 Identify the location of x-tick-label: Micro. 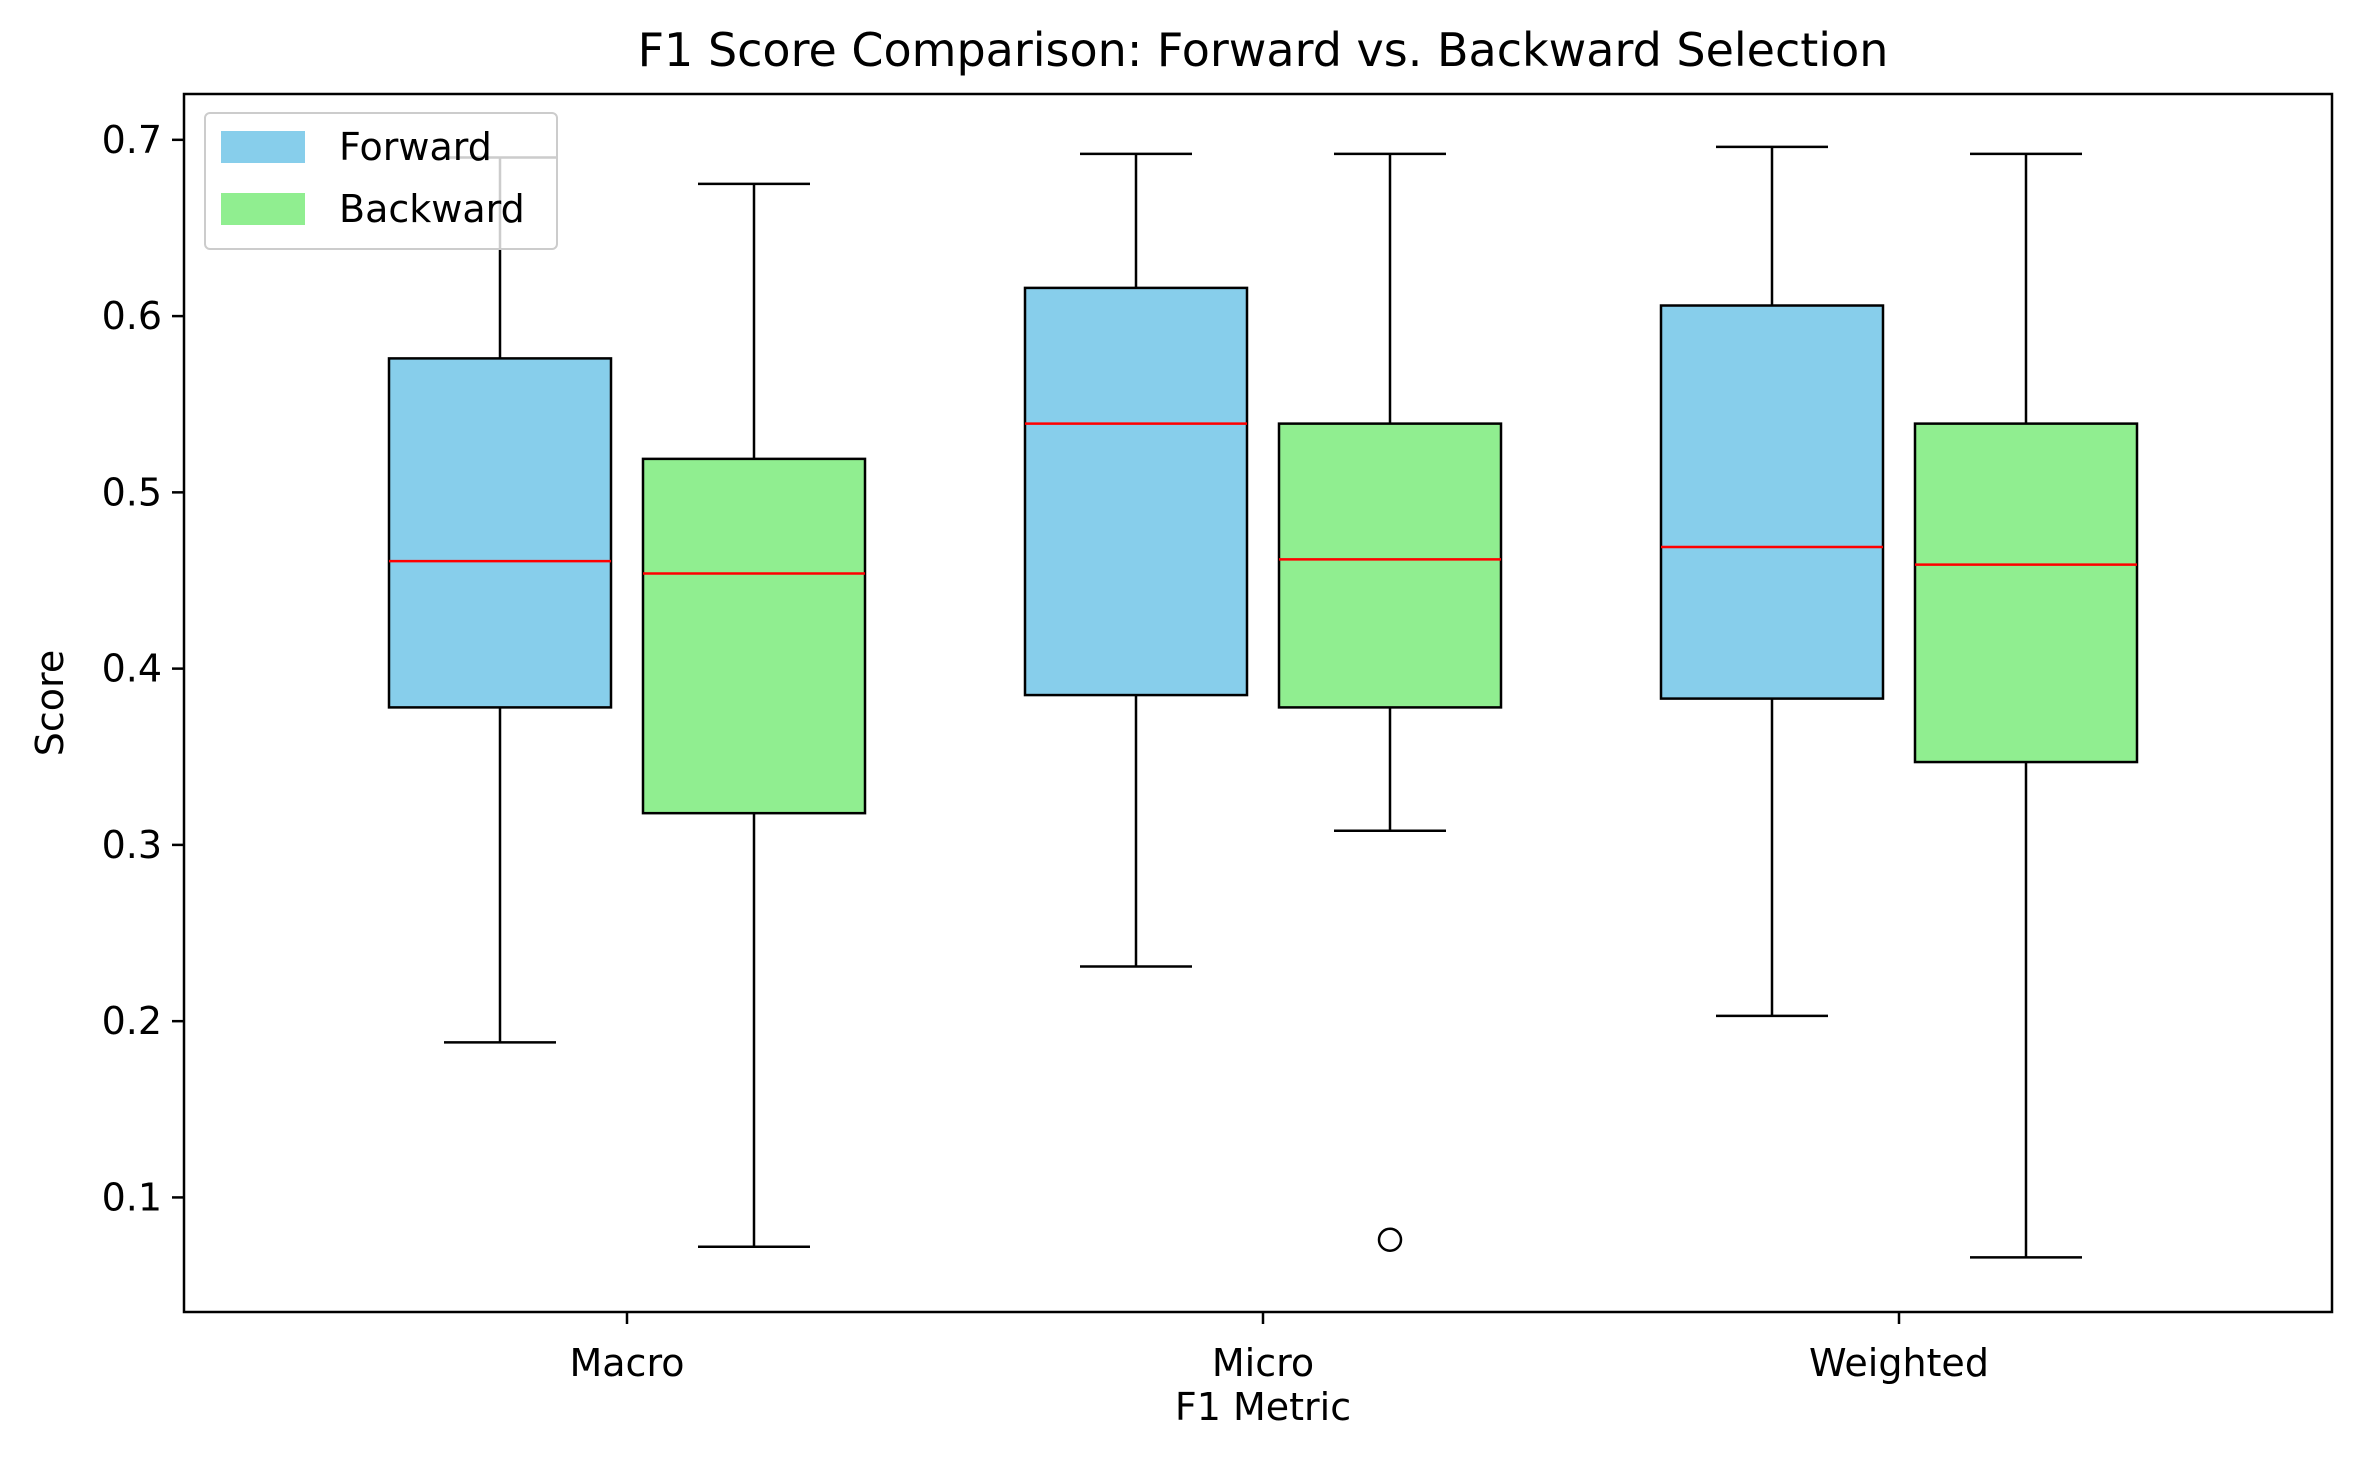
(1263, 1363).